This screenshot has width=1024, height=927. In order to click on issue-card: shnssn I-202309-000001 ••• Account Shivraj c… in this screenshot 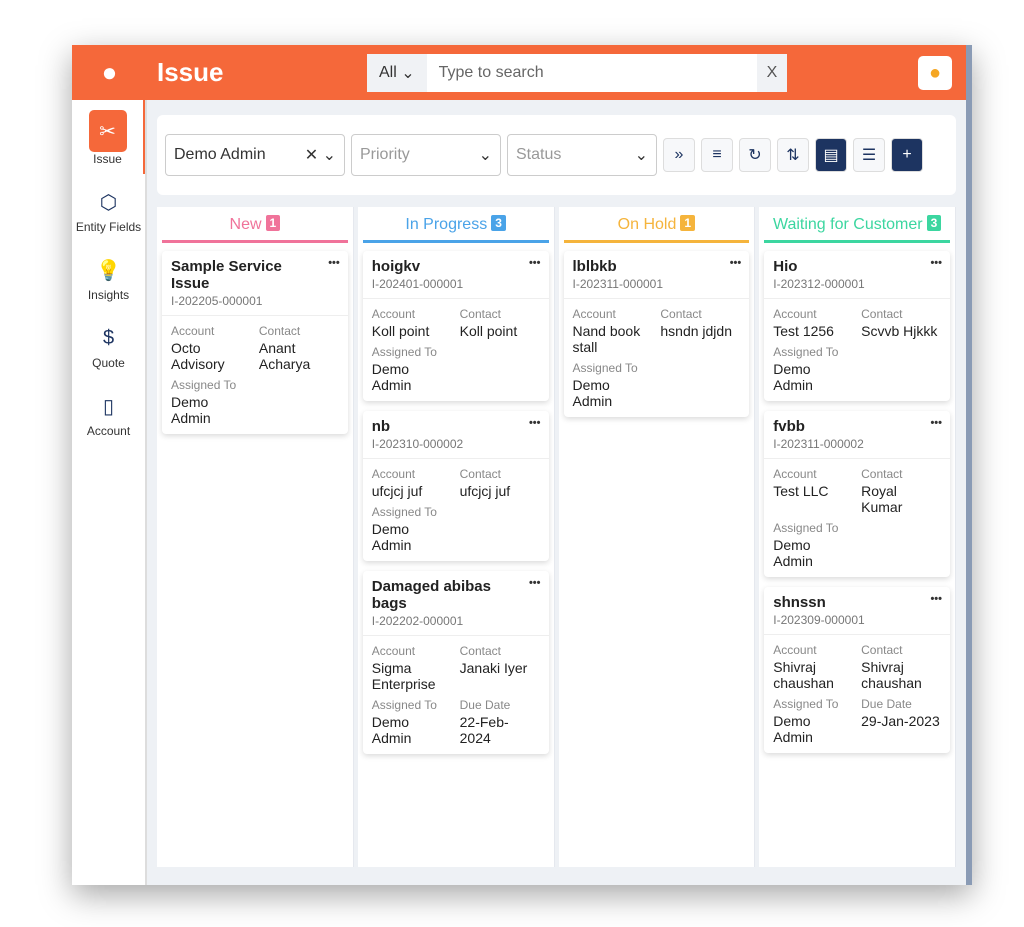, I will do `click(857, 670)`.